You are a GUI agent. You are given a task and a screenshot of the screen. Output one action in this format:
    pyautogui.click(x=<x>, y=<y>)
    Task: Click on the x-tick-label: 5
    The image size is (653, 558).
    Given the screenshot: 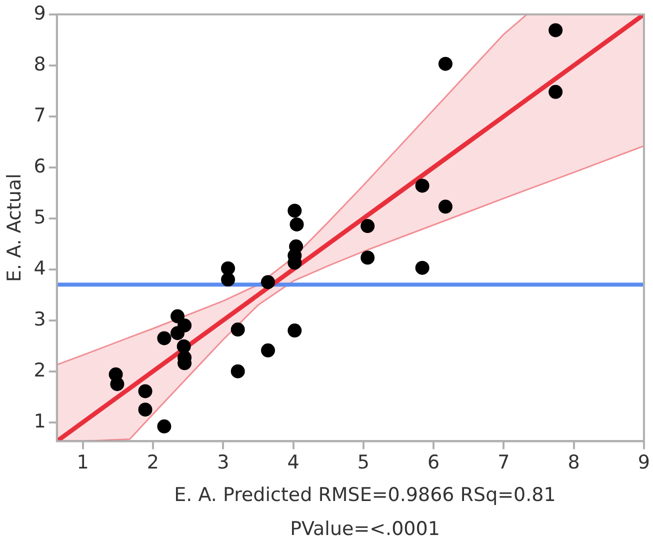 What is the action you would take?
    pyautogui.click(x=363, y=463)
    